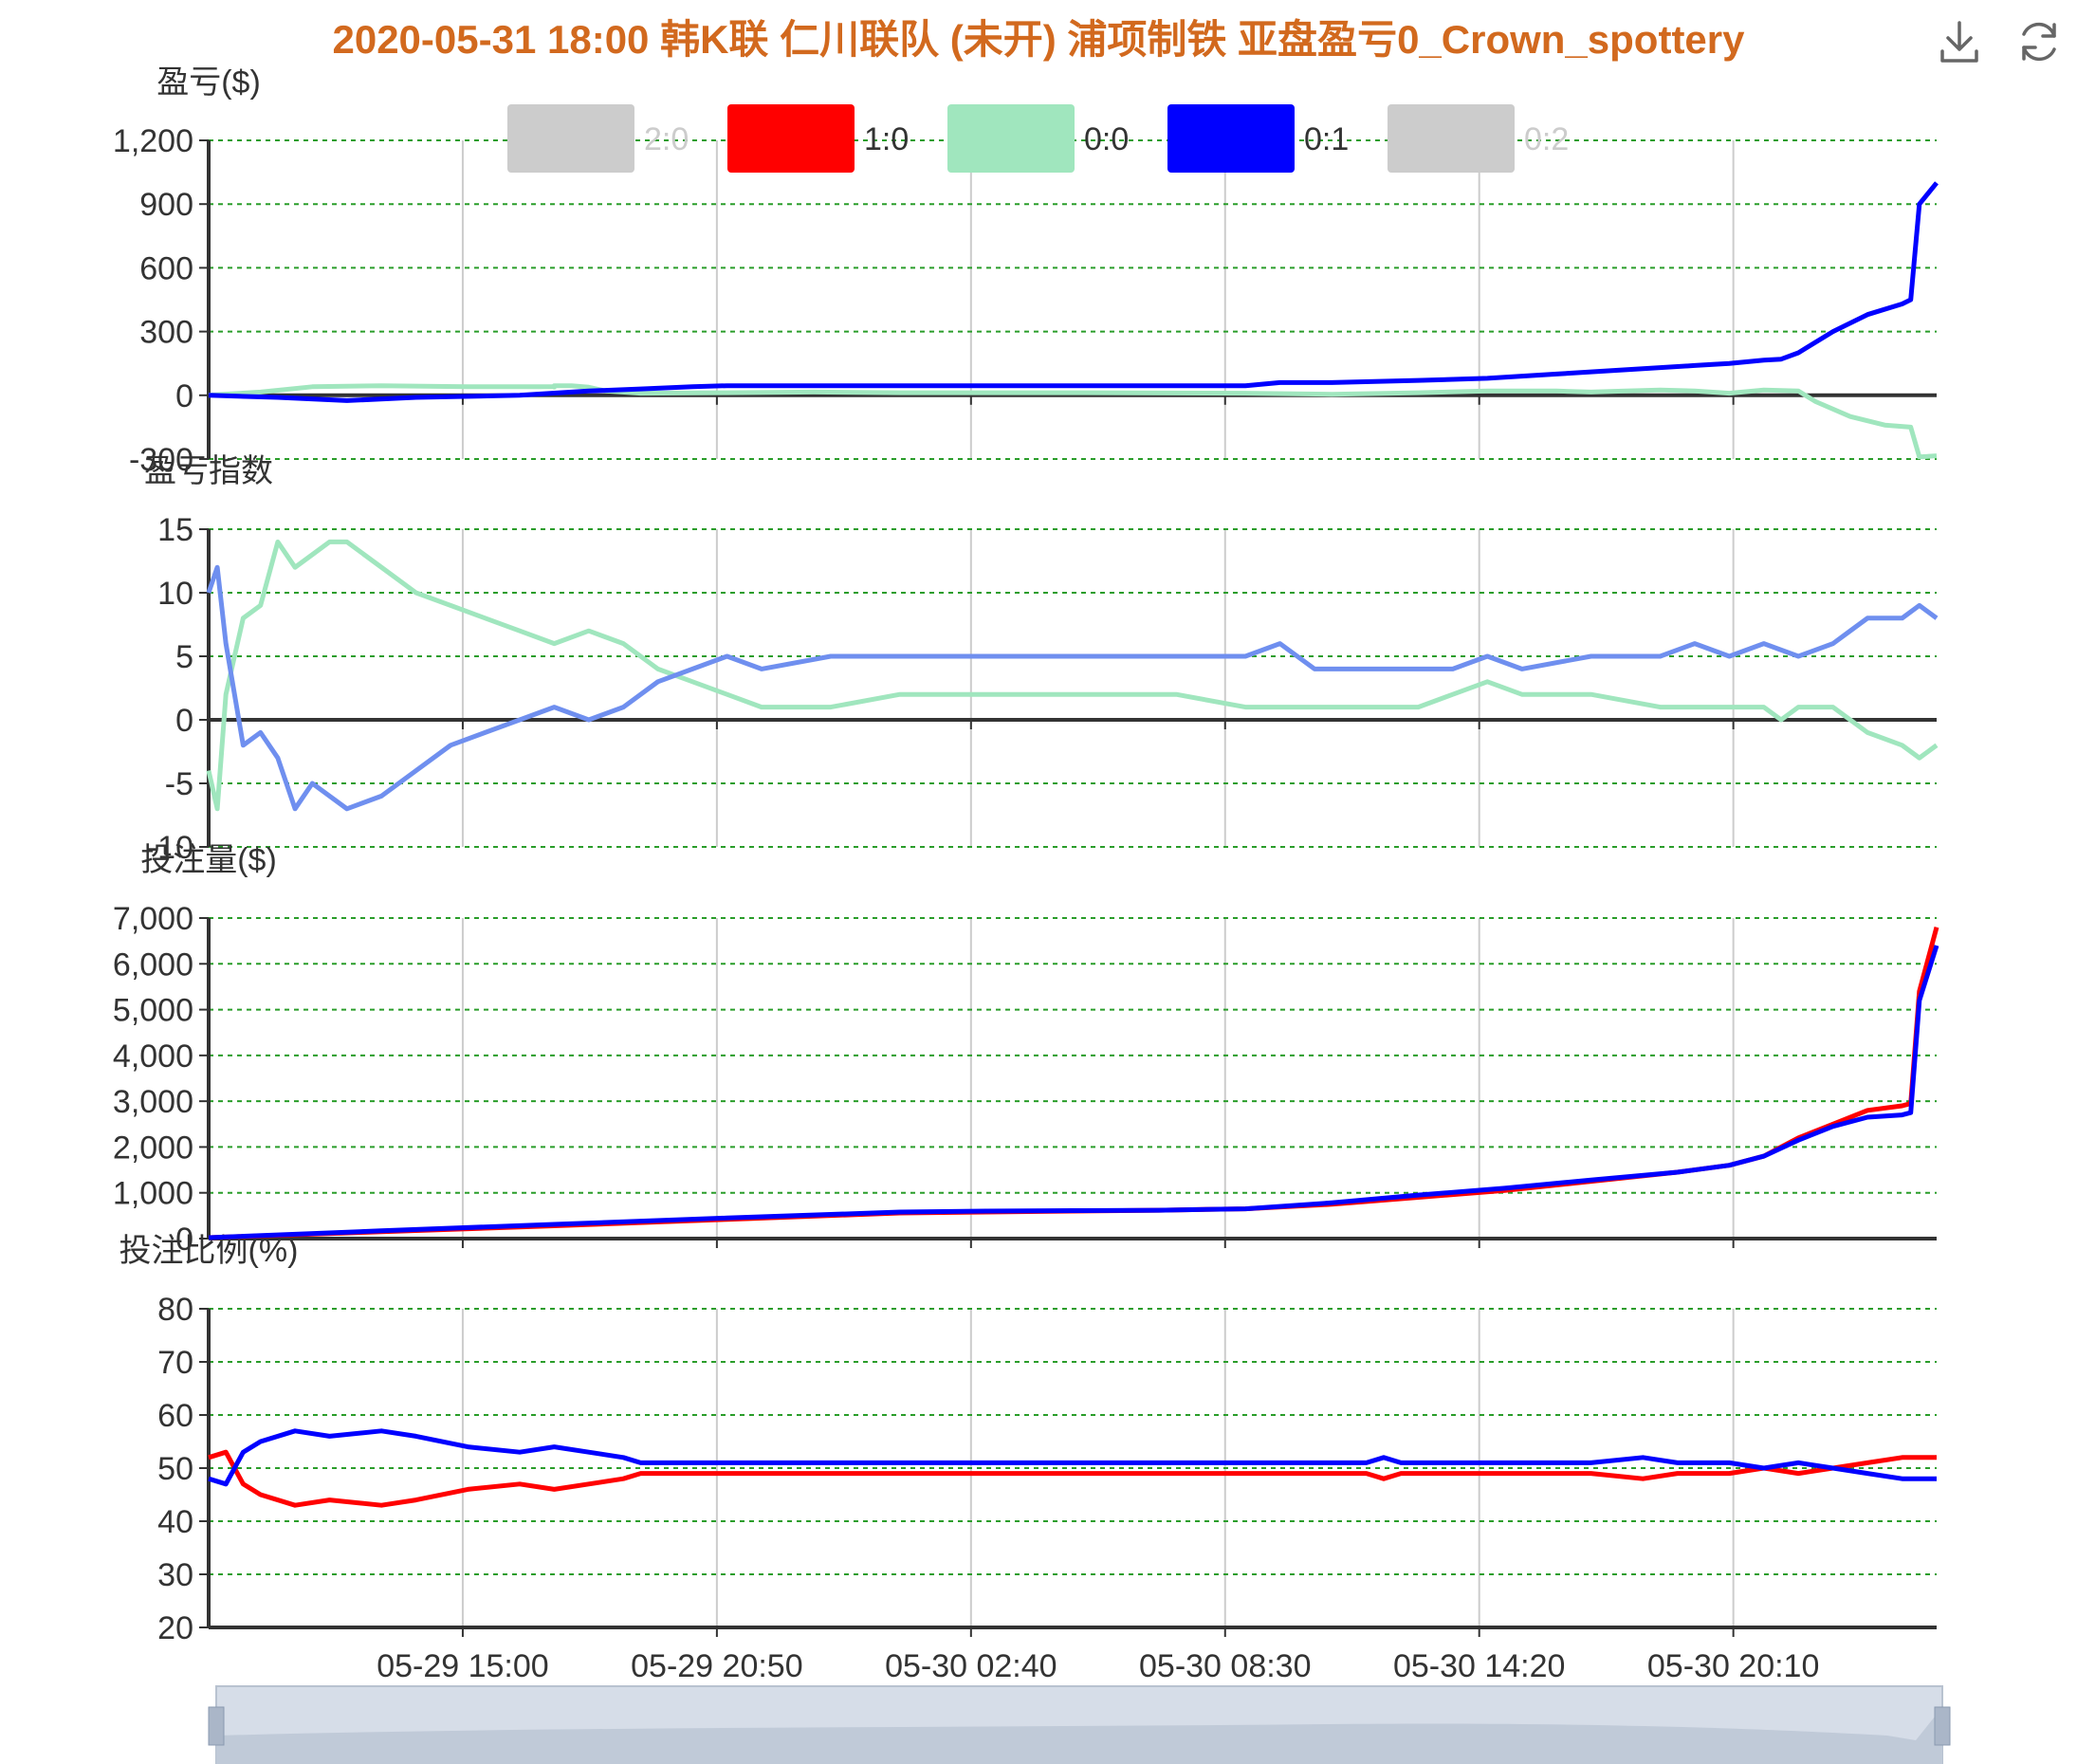 The width and height of the screenshot is (2077, 1764). Describe the element at coordinates (208, 471) in the screenshot. I see `y-axis-name: 盈亏指数` at that location.